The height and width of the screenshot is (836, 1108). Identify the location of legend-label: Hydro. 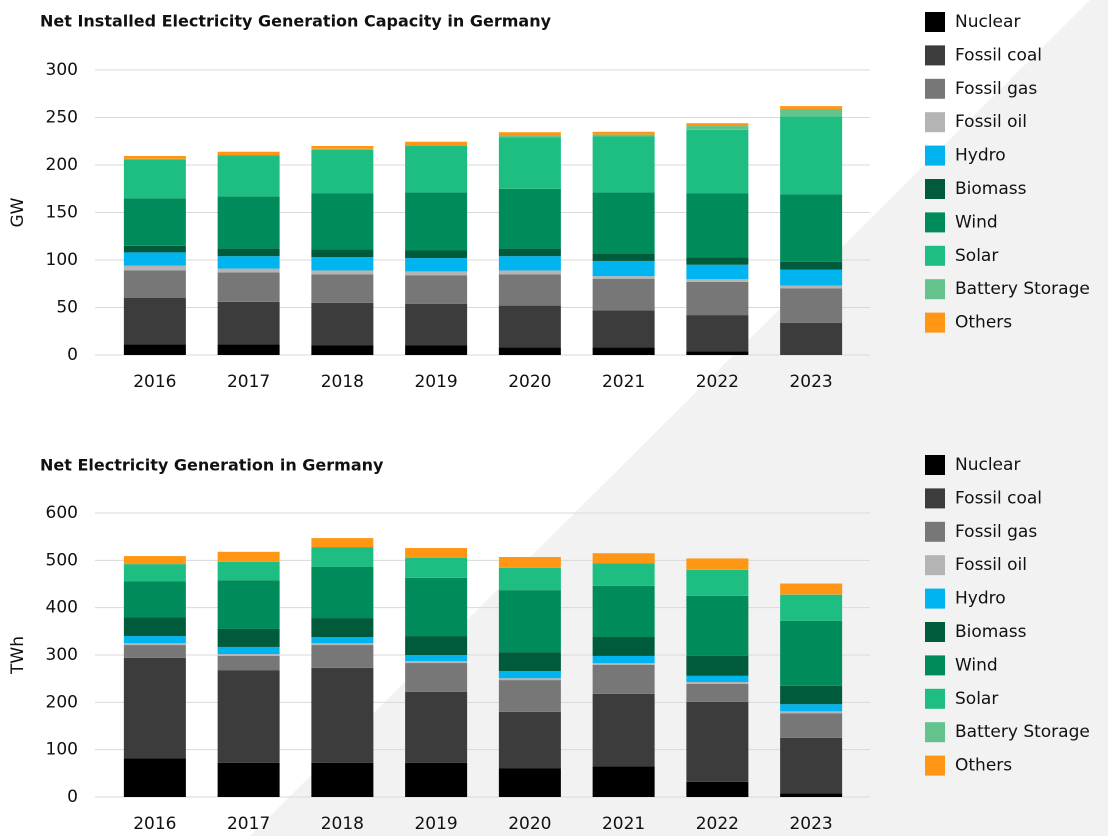
(980, 156).